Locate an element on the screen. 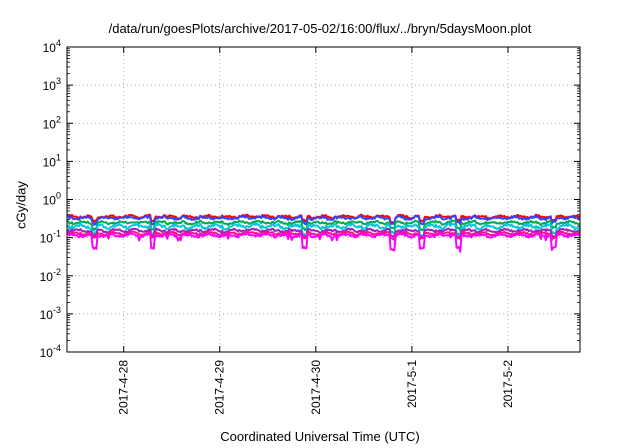 The image size is (640, 448). y-tick-label-8: 10⁴ is located at coordinates (52, 46).